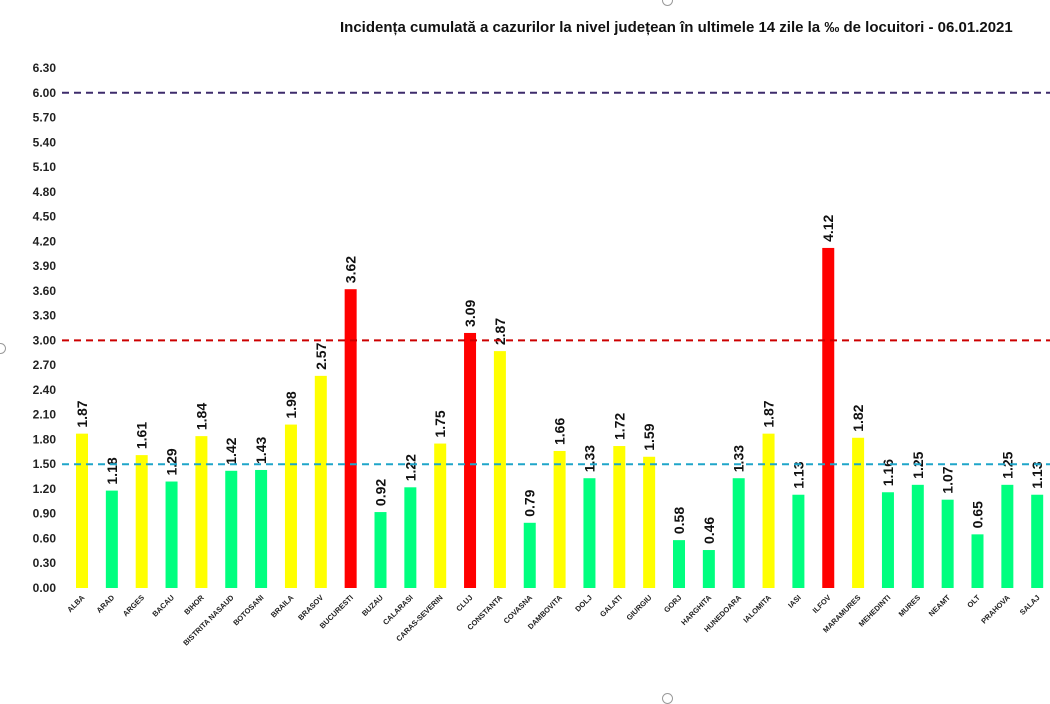 The width and height of the screenshot is (1050, 704). Describe the element at coordinates (45, 266) in the screenshot. I see `y-tick-label: 3.90` at that location.